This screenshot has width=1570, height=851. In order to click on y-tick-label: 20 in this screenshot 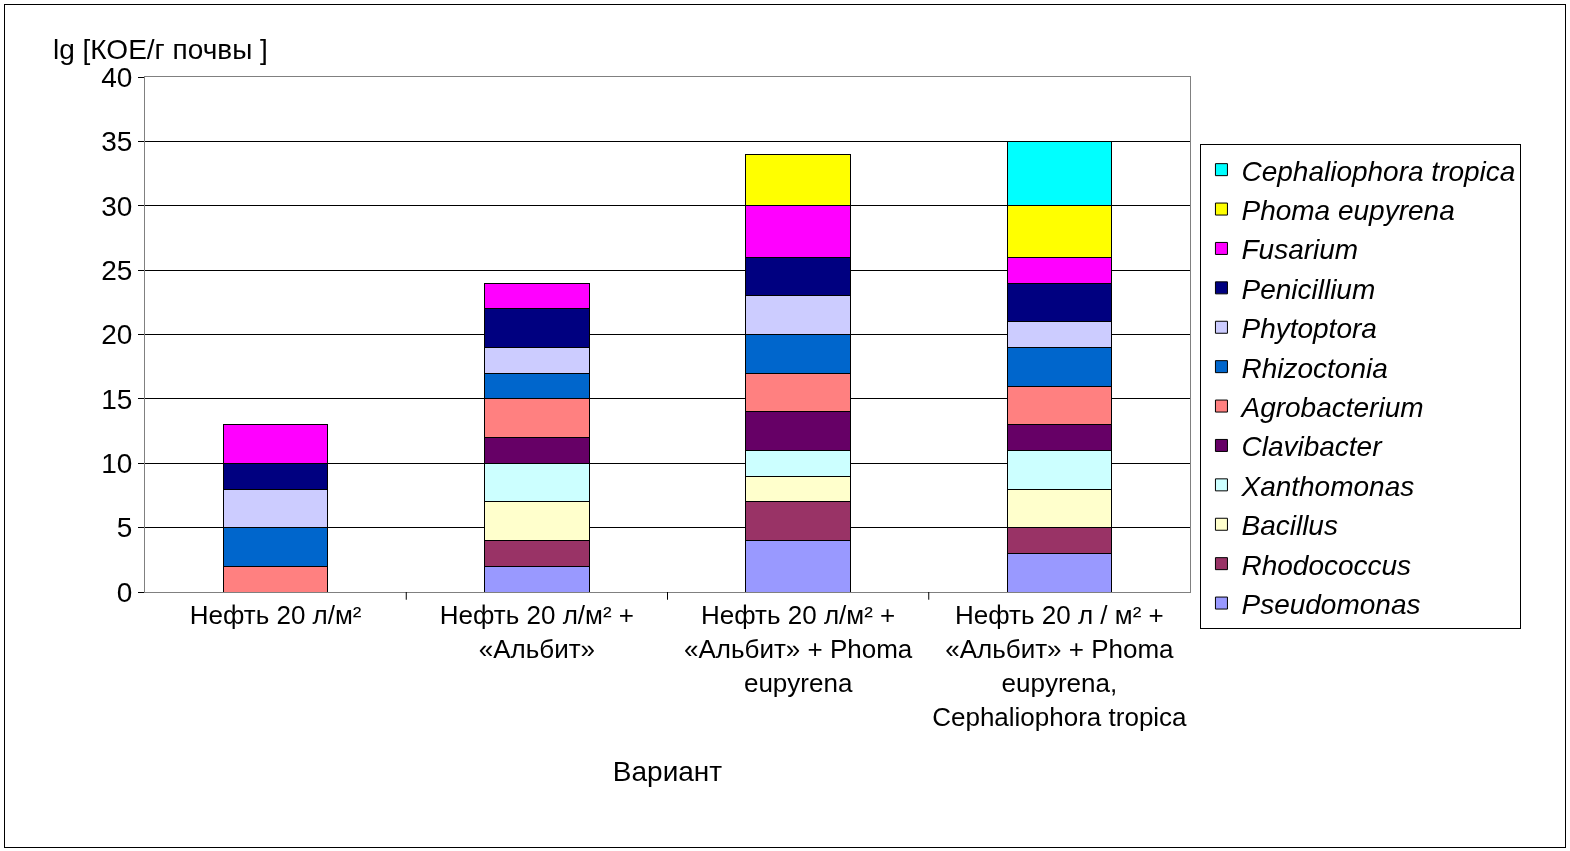, I will do `click(117, 335)`.